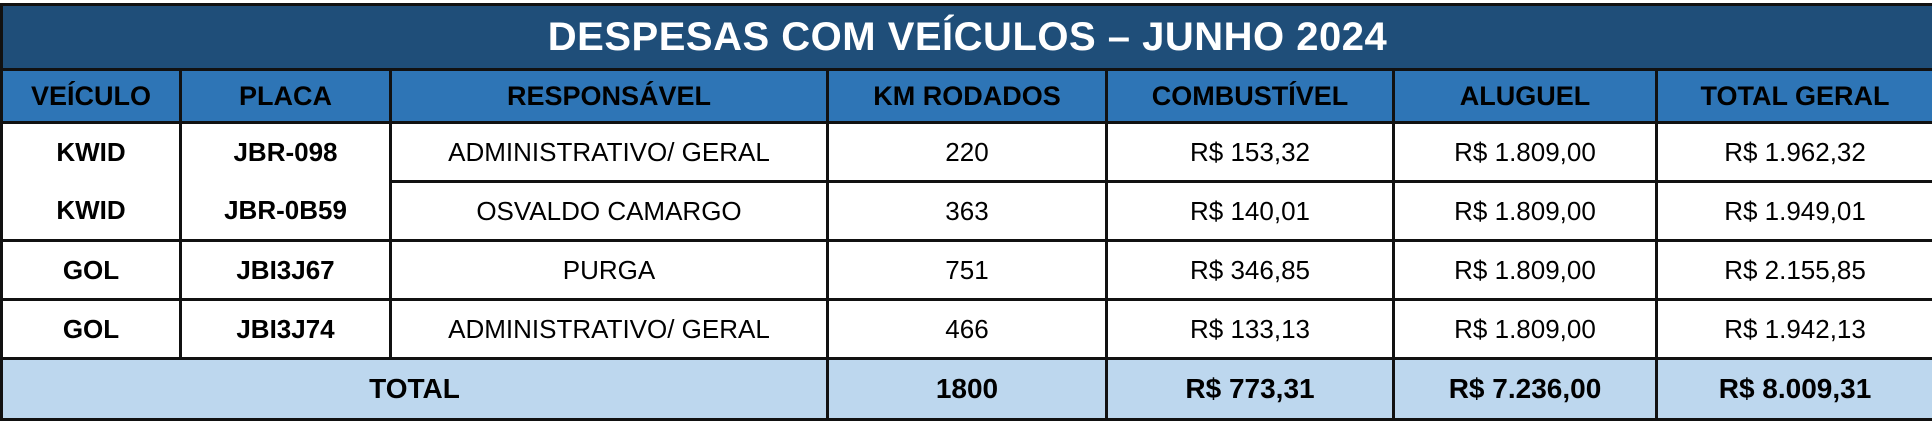 The width and height of the screenshot is (1932, 421). I want to click on column-header-combustivel: COMBUSTÍVEL, so click(1250, 96).